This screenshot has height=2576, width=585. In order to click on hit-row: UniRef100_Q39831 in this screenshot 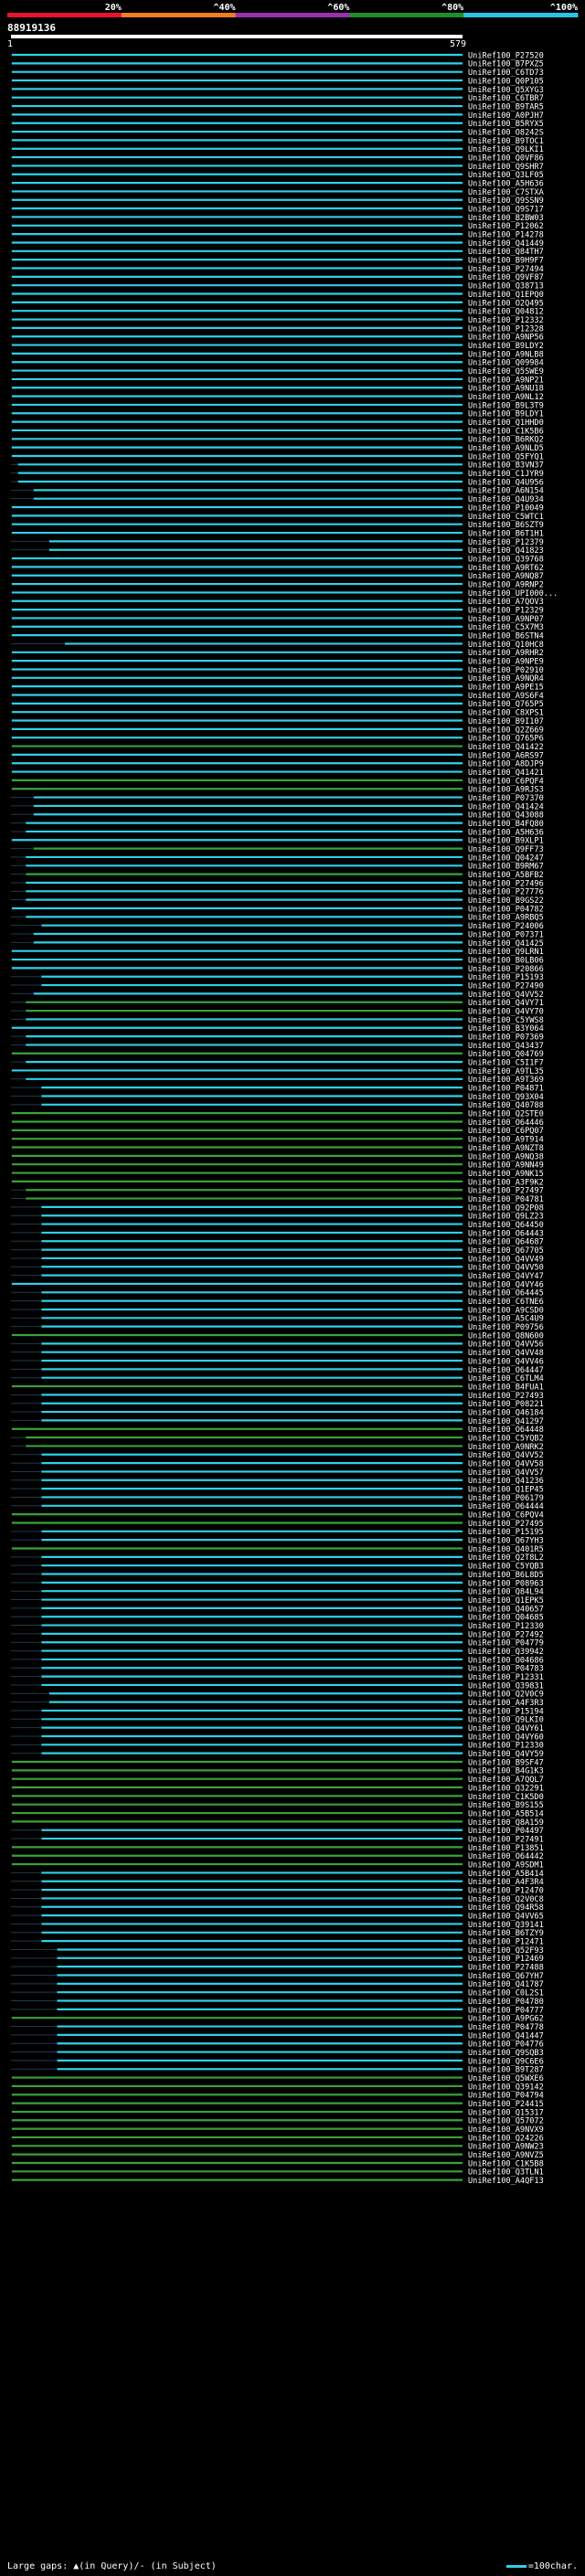, I will do `click(278, 1686)`.